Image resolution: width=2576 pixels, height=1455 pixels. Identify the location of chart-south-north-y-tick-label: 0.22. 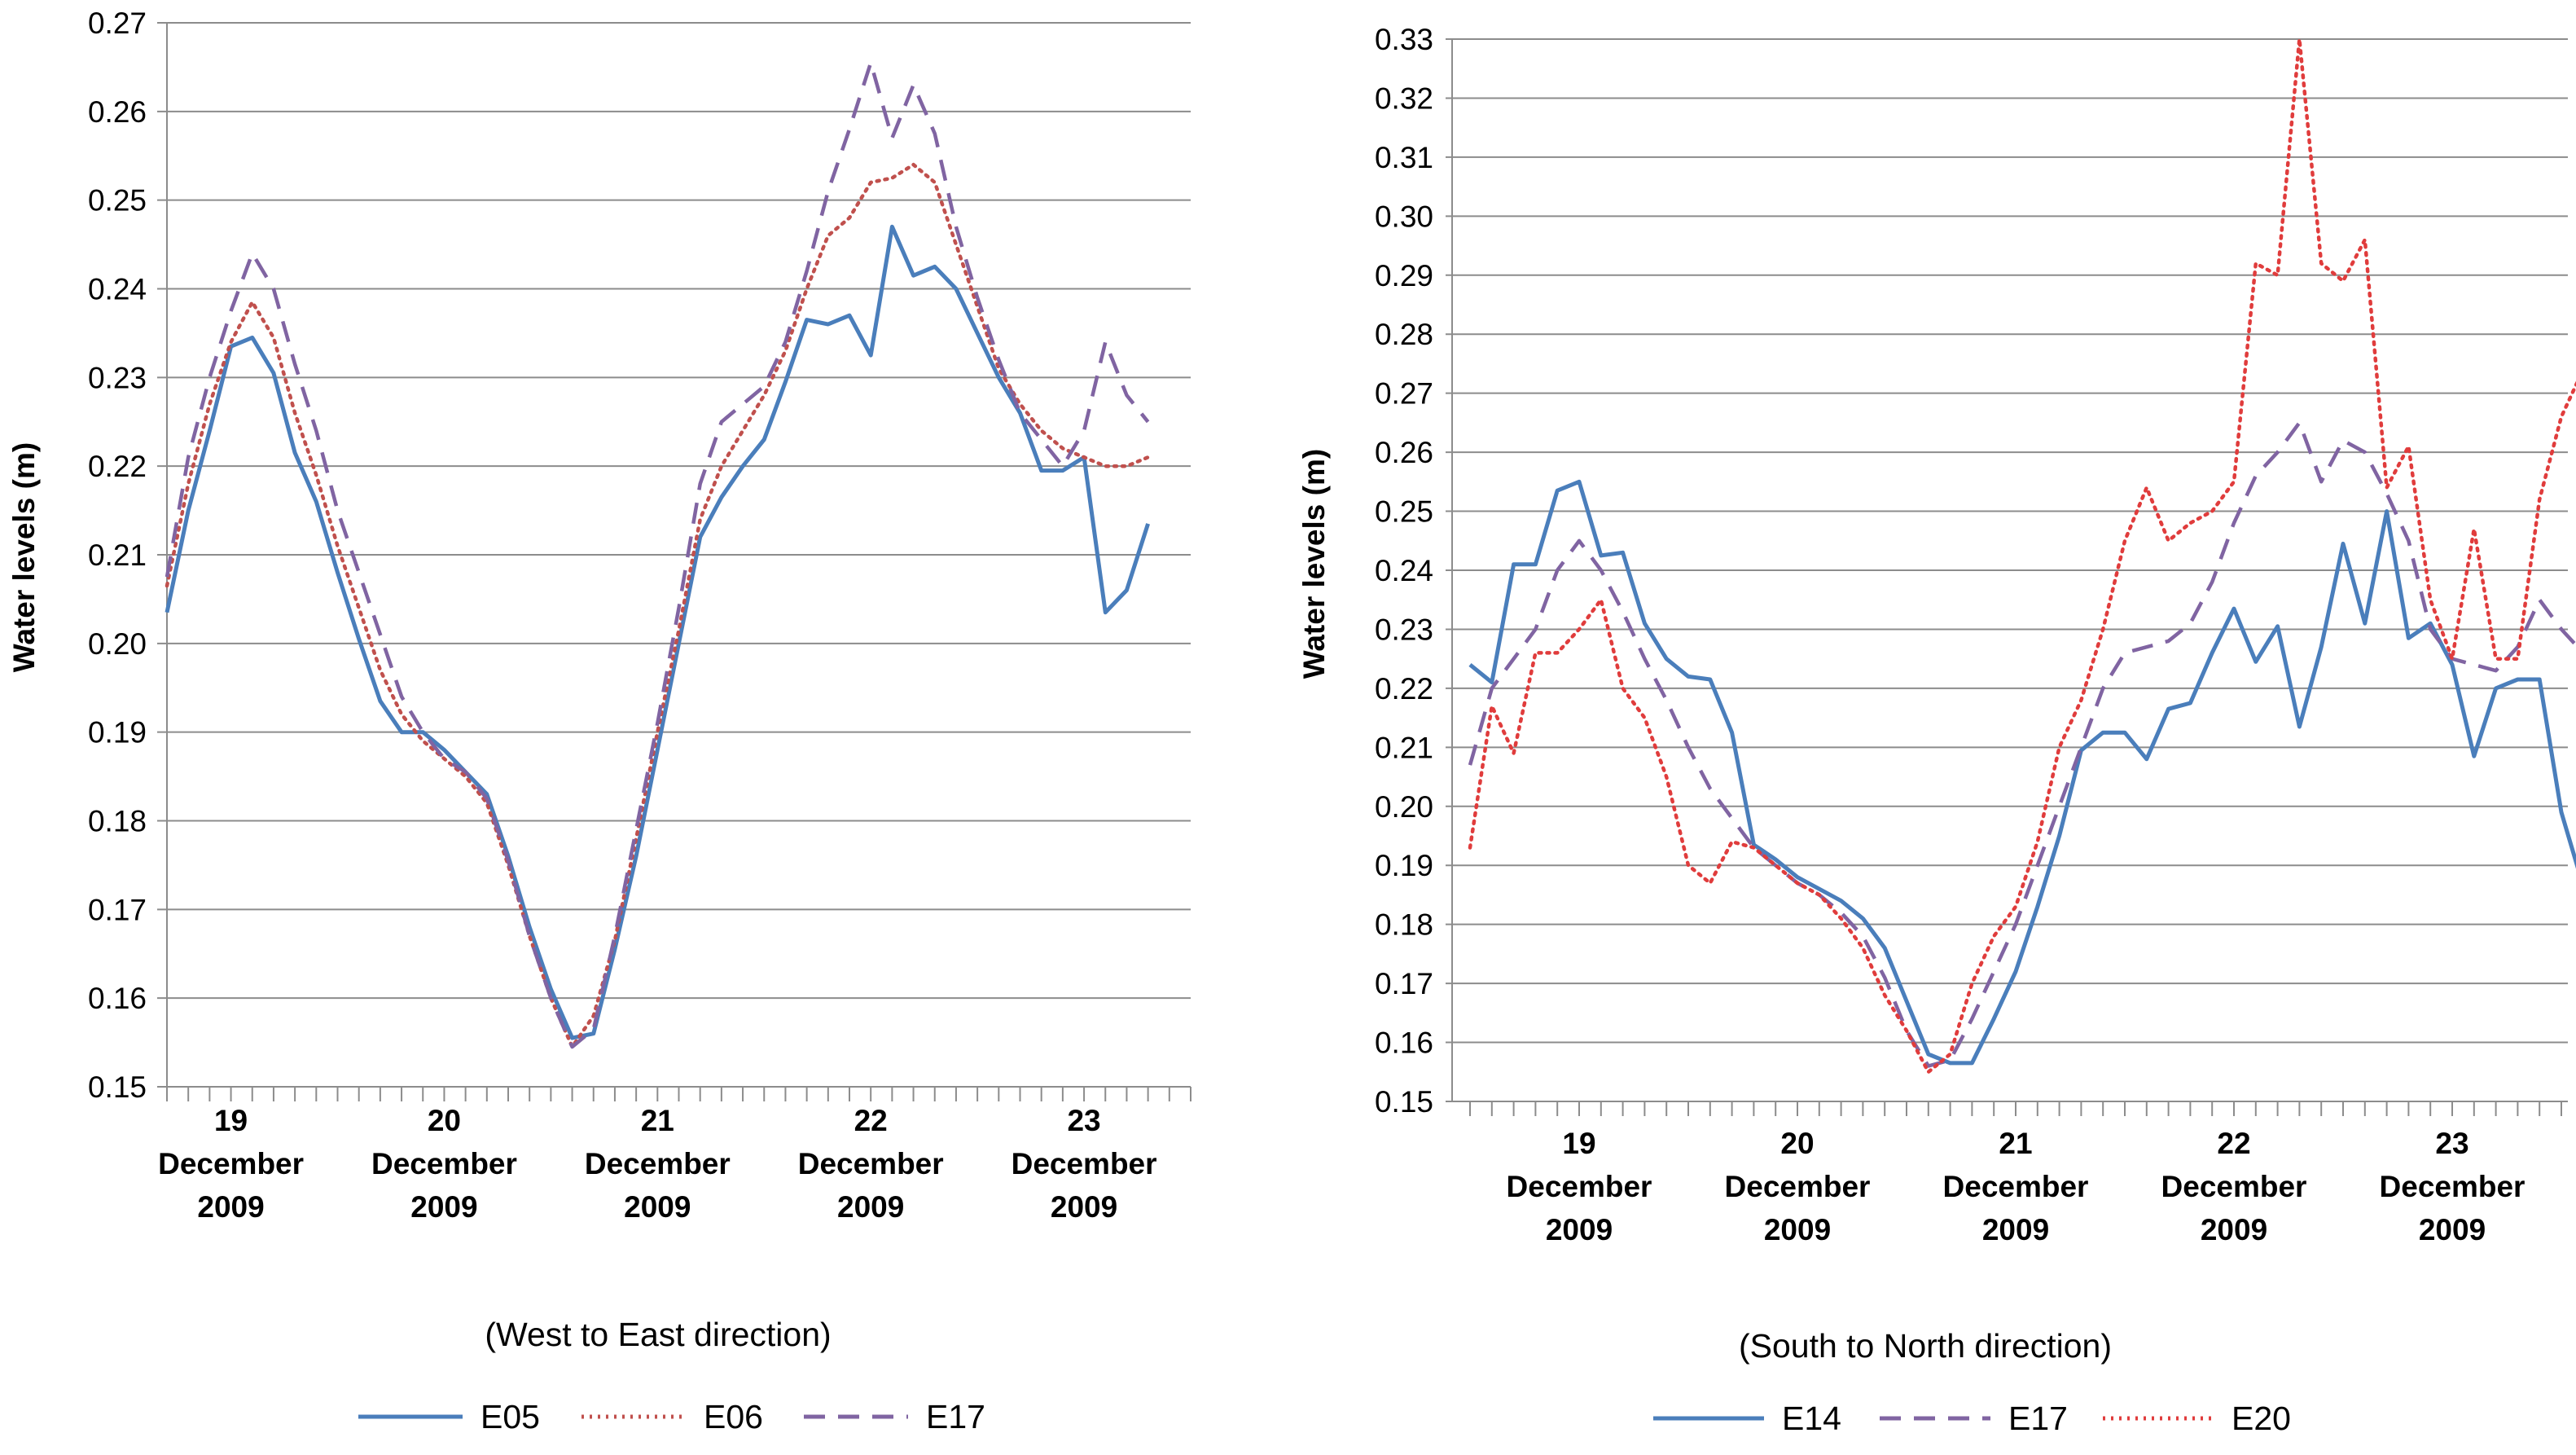
(1404, 689).